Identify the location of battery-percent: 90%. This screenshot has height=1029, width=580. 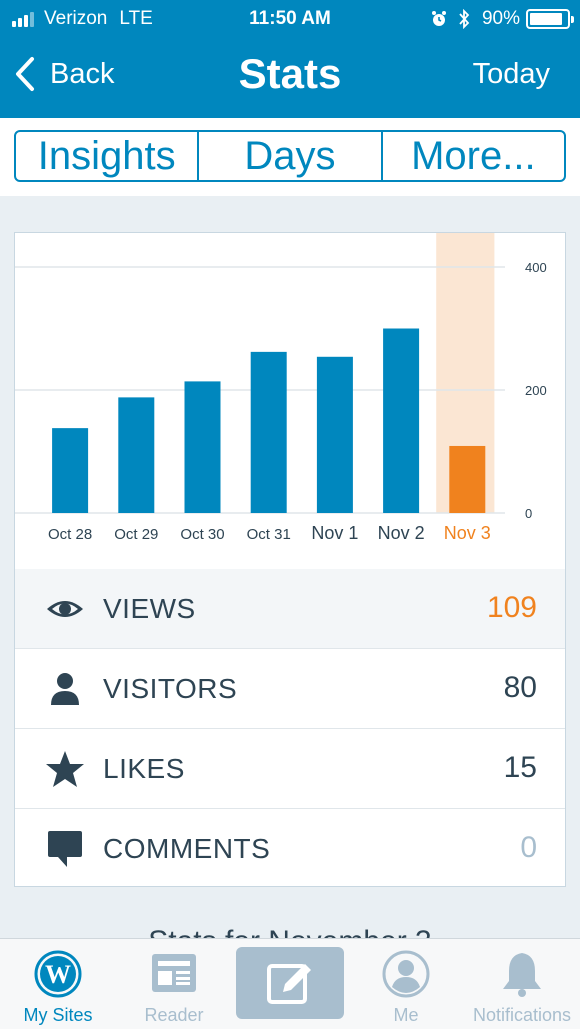
(500, 18).